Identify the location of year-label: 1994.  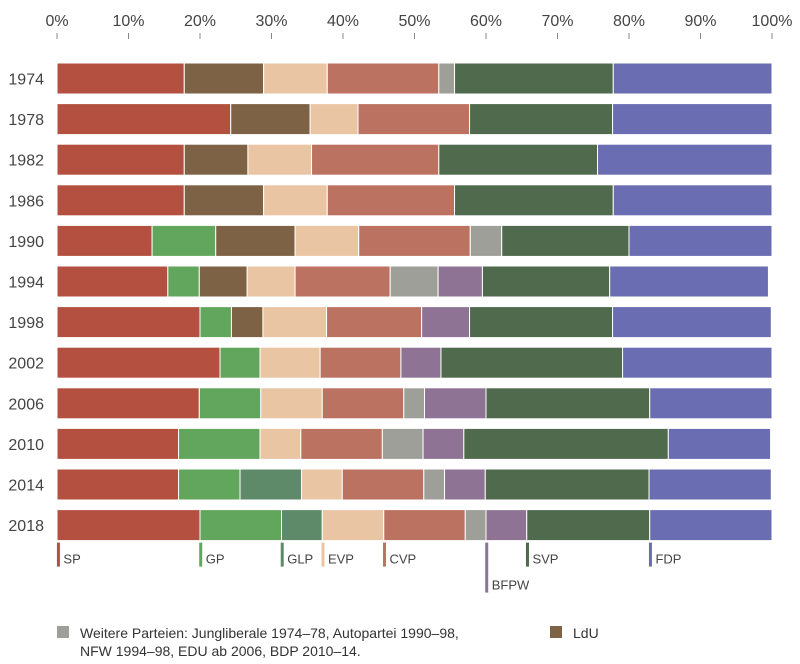
(26, 283).